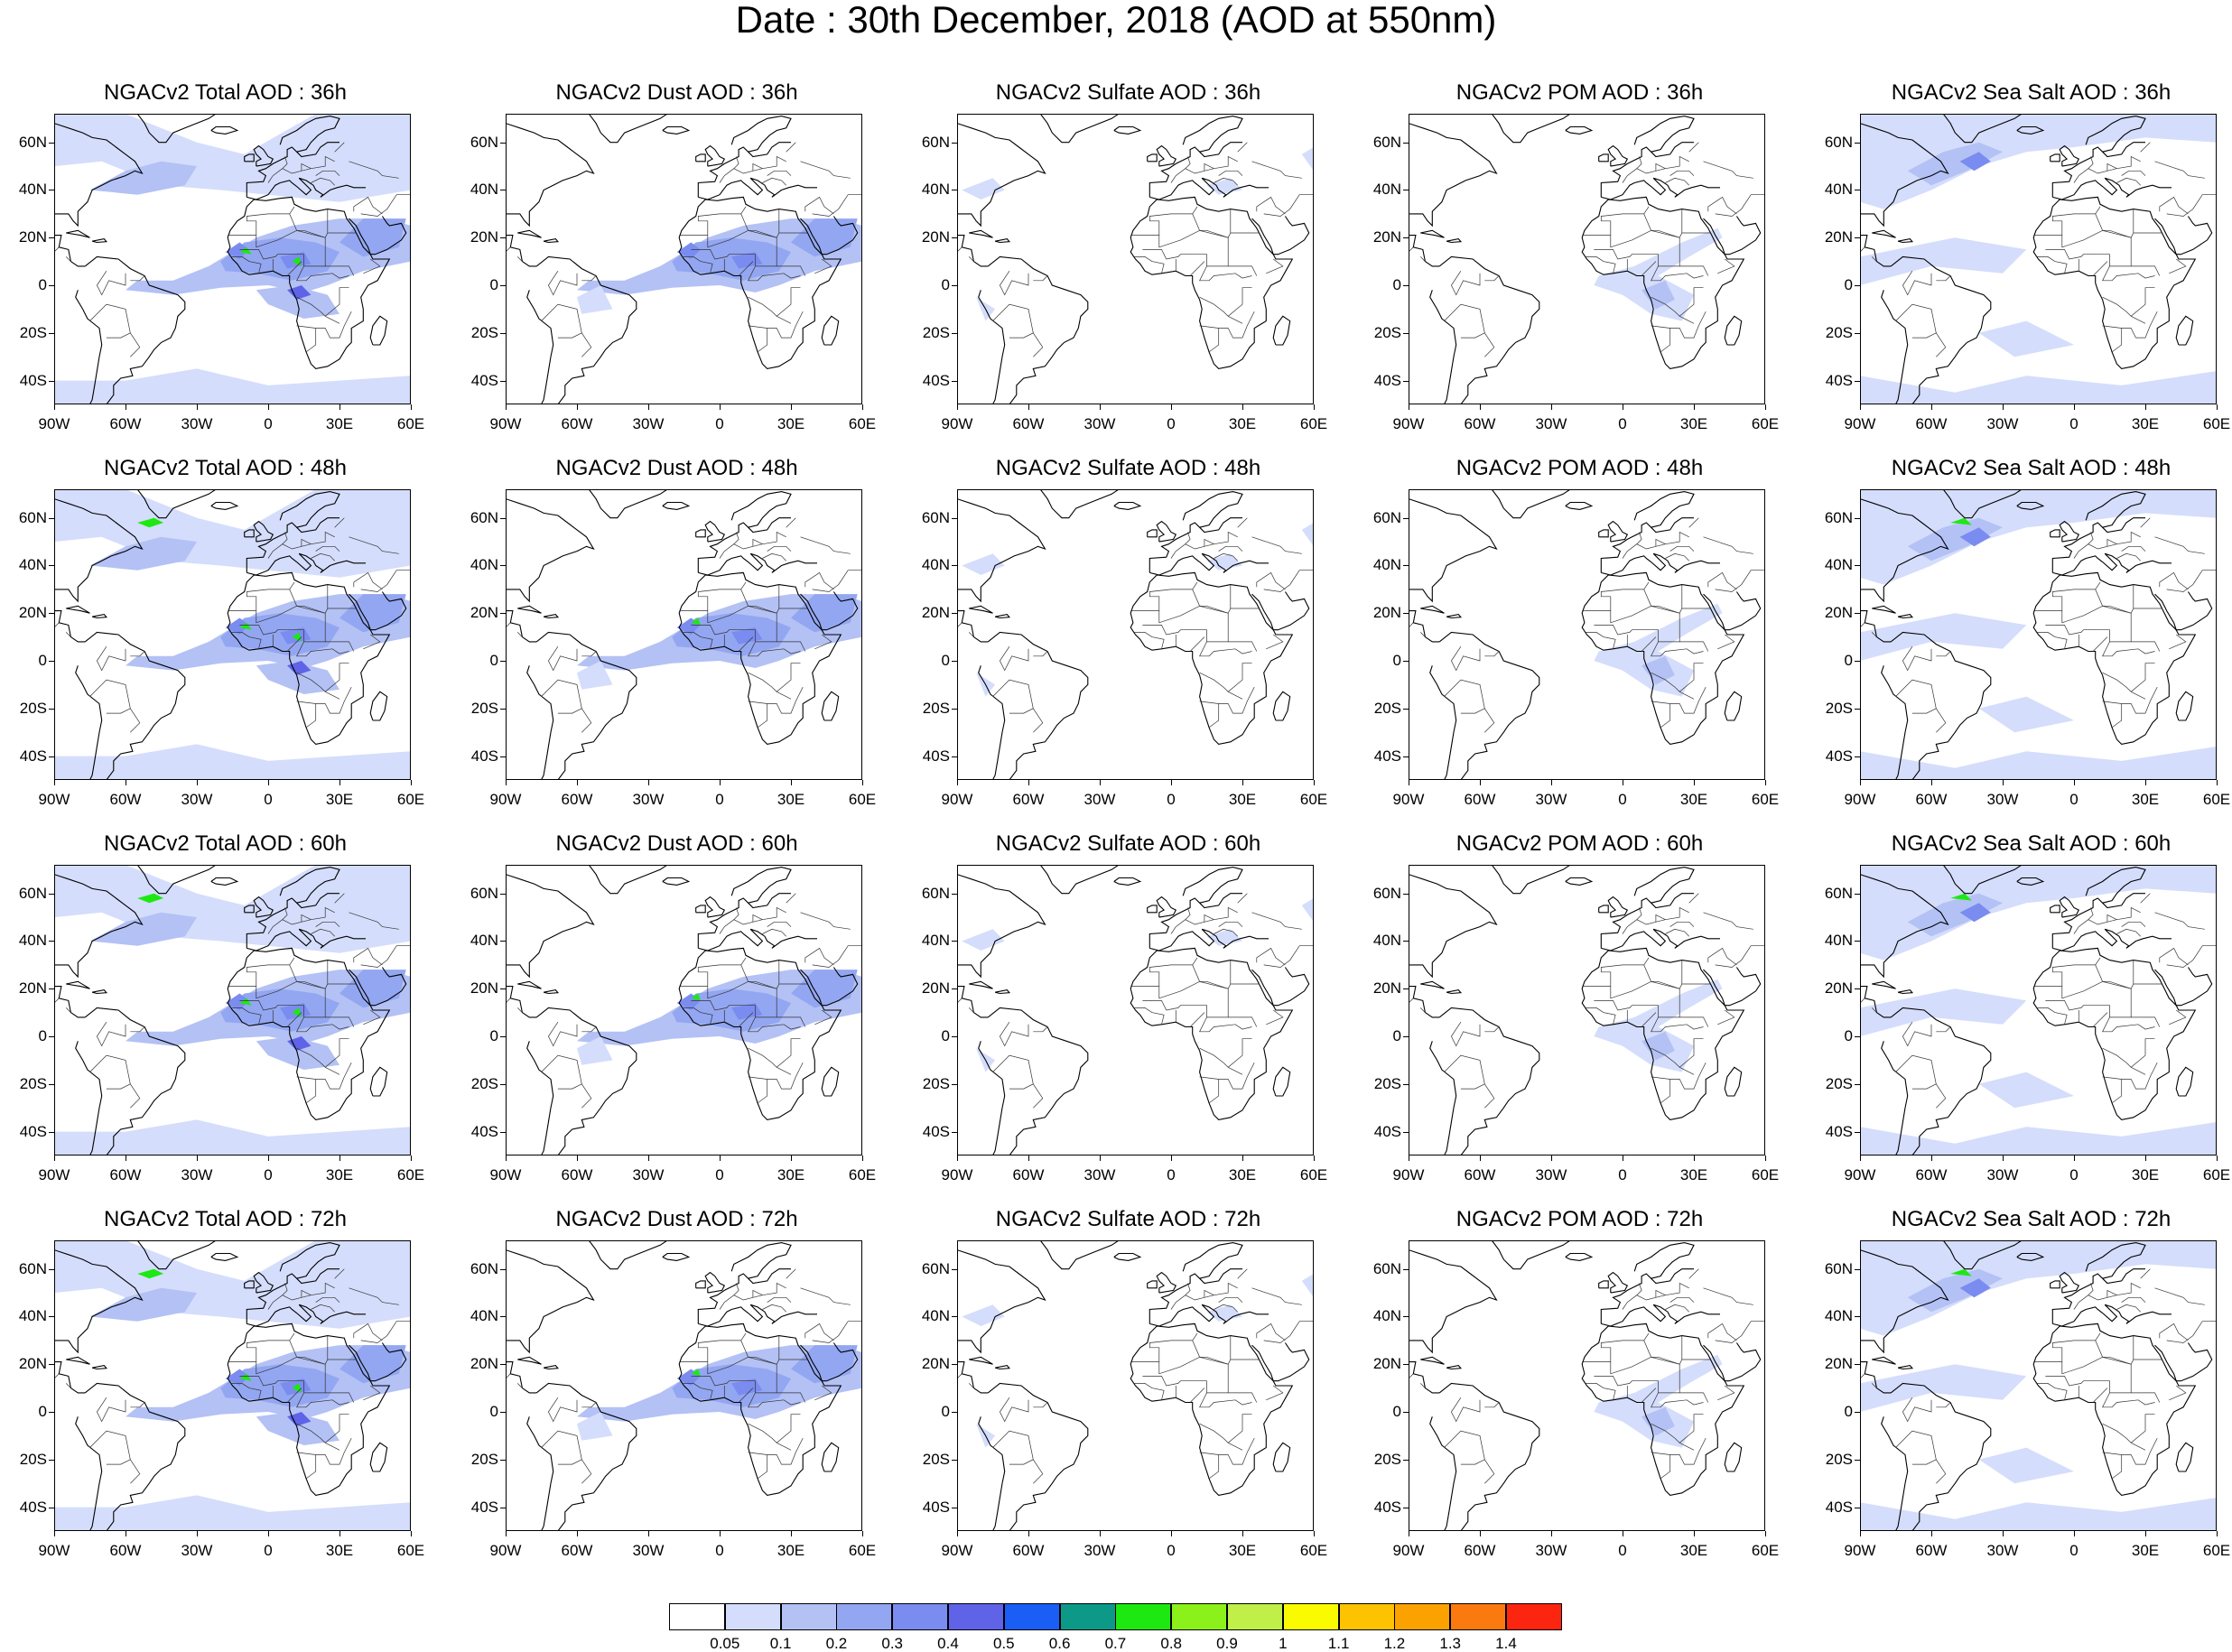 This screenshot has height=1652, width=2232. Describe the element at coordinates (1838, 613) in the screenshot. I see `lat-tick-label: 20N` at that location.